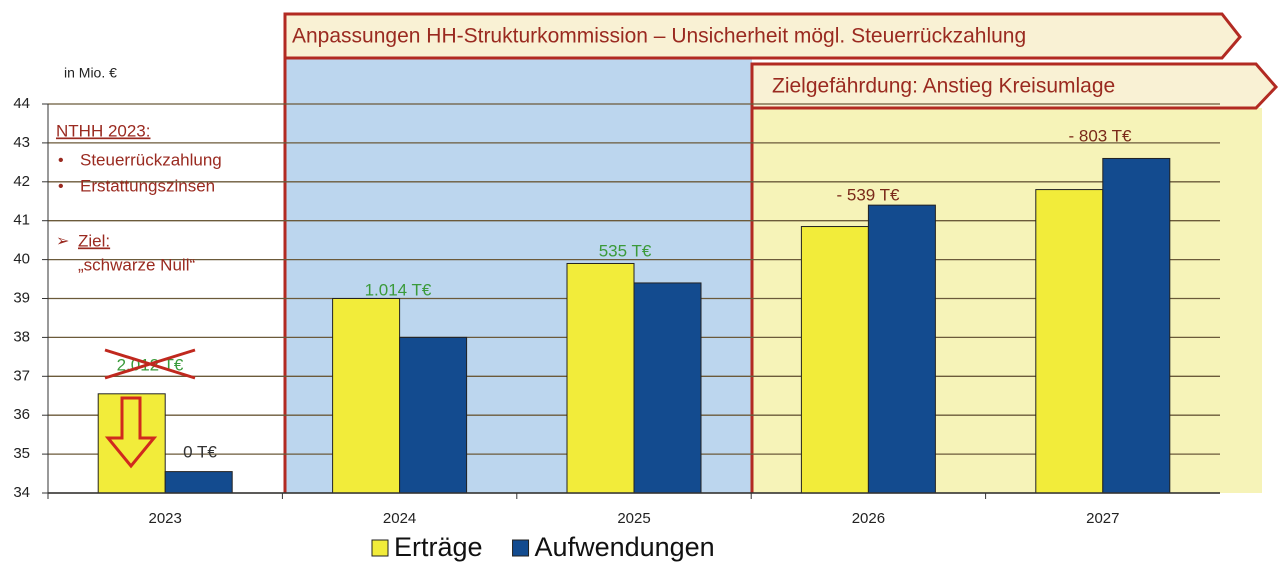 Image resolution: width=1282 pixels, height=566 pixels. Describe the element at coordinates (21, 220) in the screenshot. I see `y-tick-label: 41` at that location.